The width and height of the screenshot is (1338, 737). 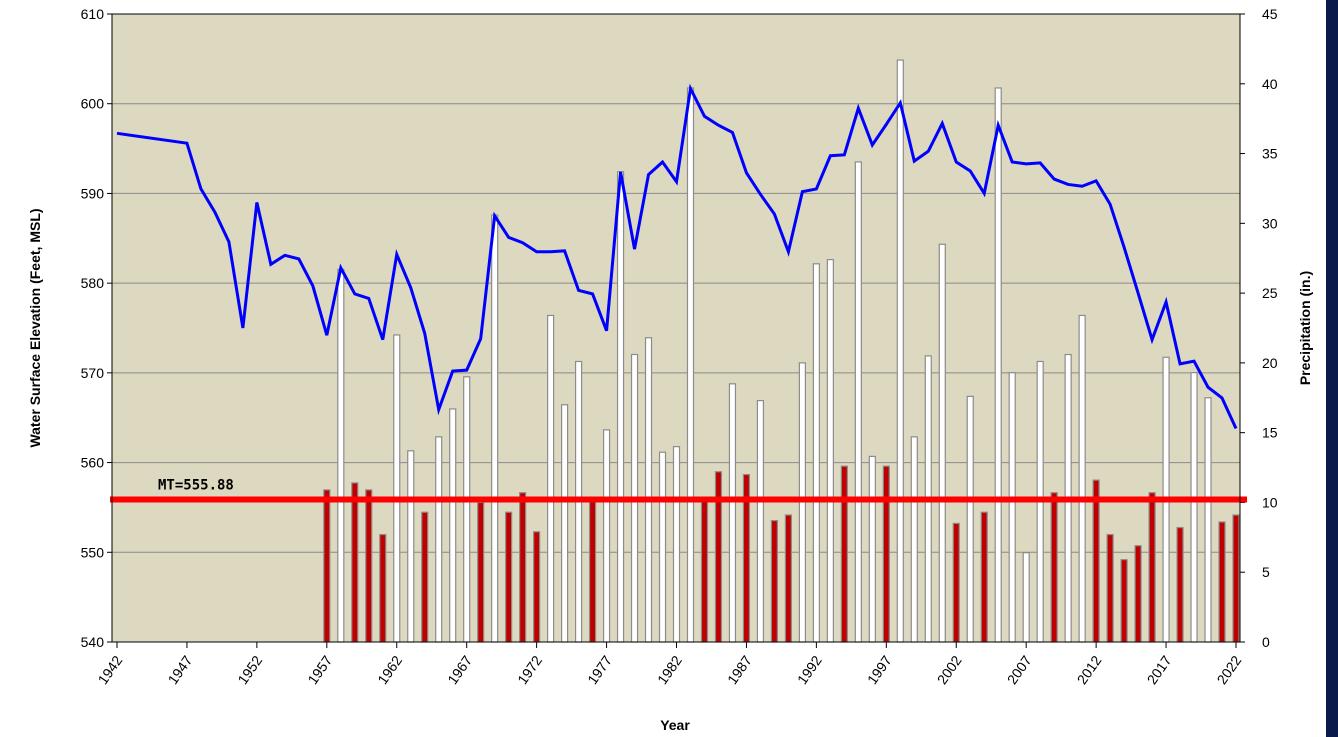 What do you see at coordinates (389, 669) in the screenshot?
I see `x-tick-label: 1962` at bounding box center [389, 669].